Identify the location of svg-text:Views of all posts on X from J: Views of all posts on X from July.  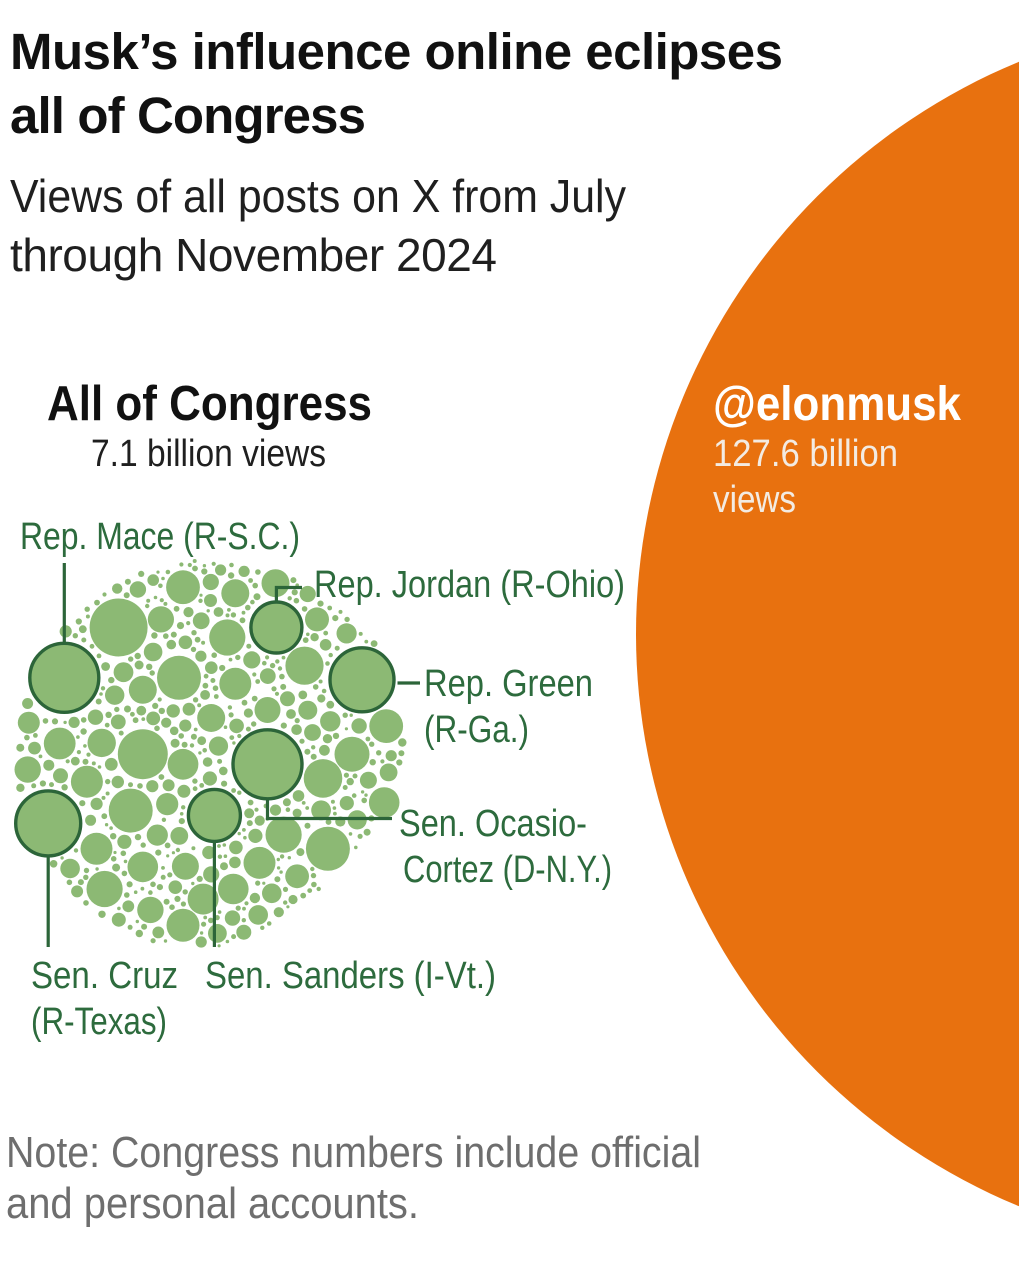
(318, 196).